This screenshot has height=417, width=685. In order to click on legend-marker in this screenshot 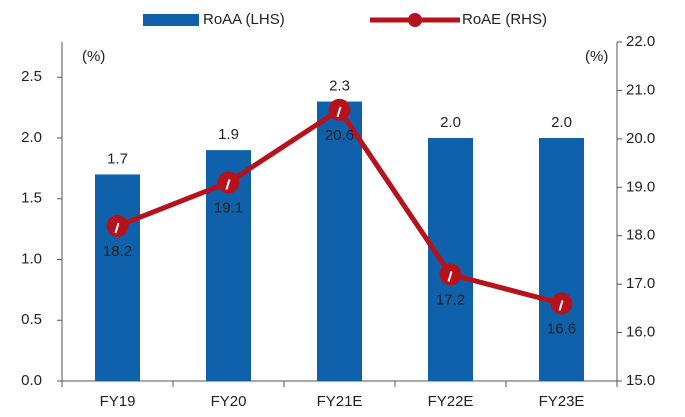, I will do `click(415, 20)`.